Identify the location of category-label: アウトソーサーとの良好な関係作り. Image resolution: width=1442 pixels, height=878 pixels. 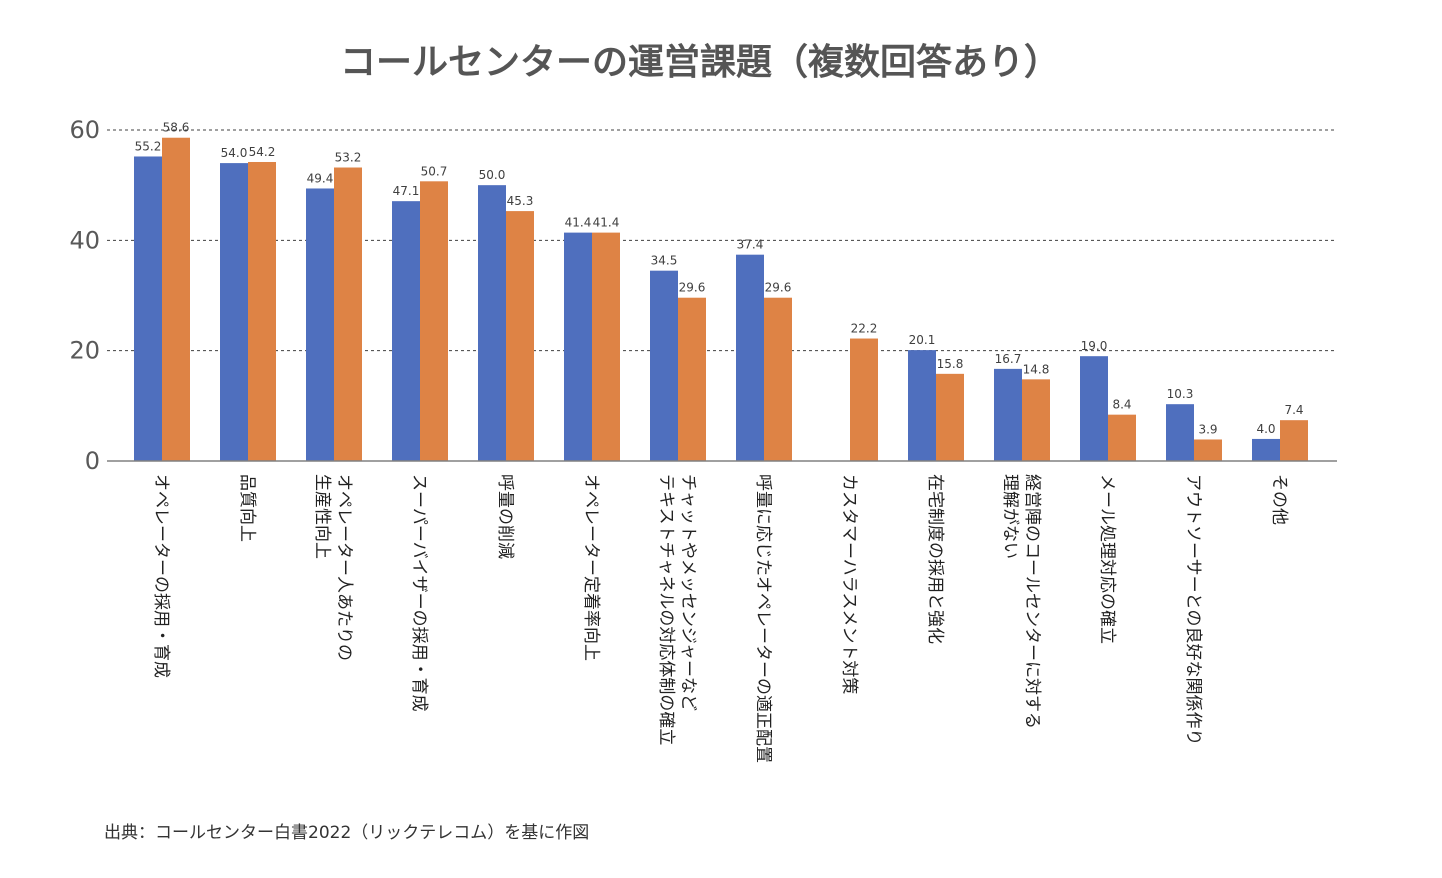
(1193, 610).